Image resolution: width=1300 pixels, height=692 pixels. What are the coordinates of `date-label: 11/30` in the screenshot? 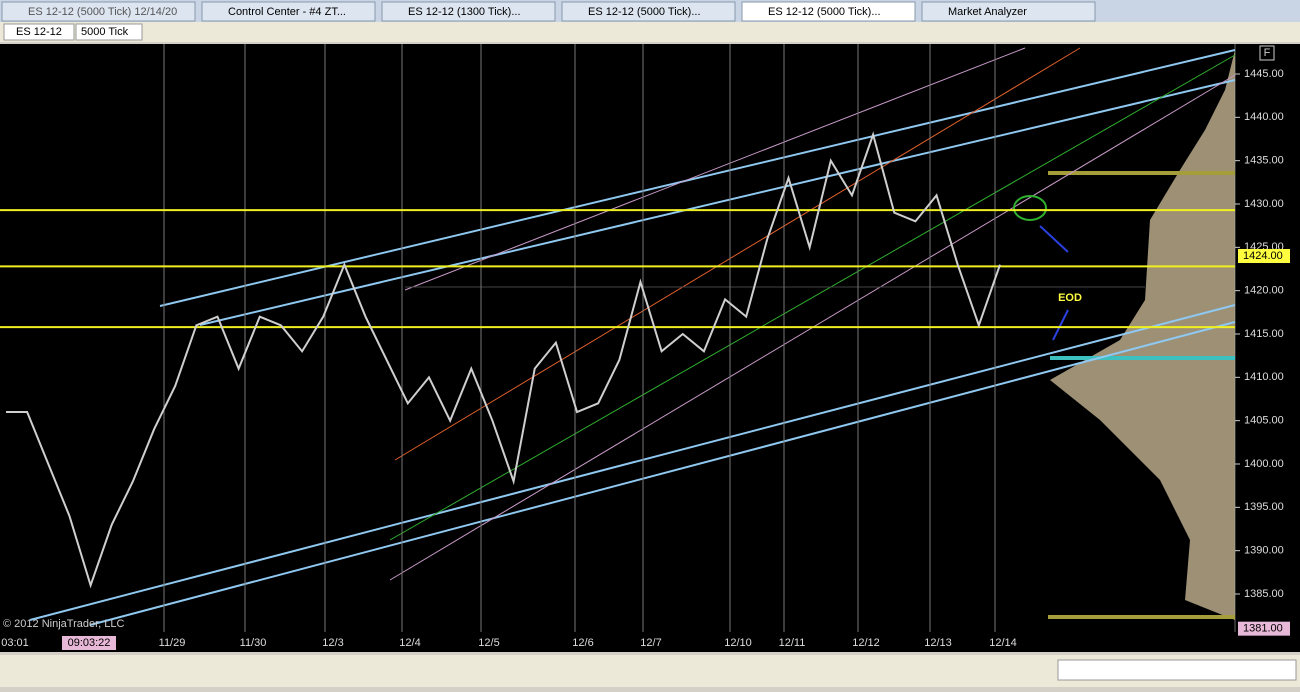 It's located at (253, 643).